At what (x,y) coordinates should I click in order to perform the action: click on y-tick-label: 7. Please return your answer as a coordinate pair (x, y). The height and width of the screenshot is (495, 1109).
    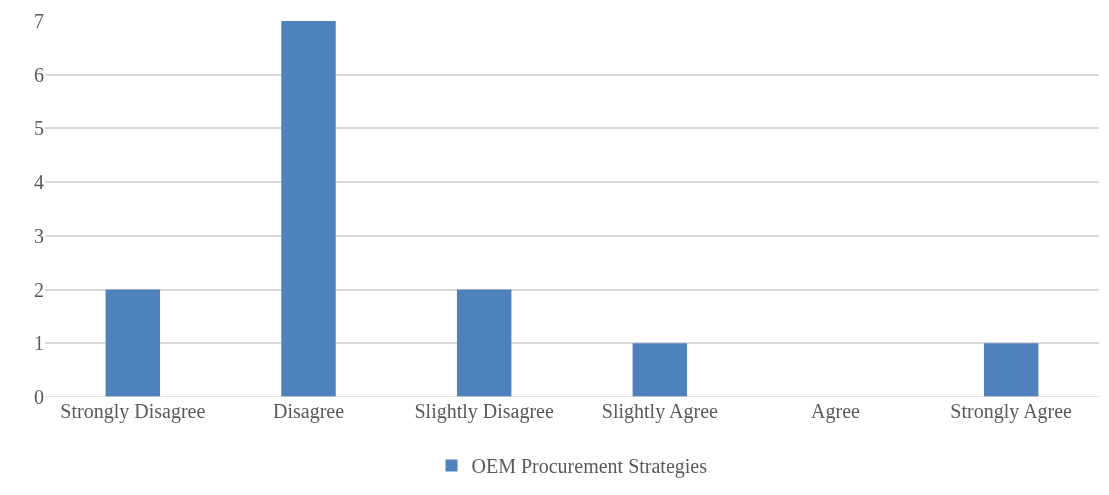
    Looking at the image, I should click on (39, 21).